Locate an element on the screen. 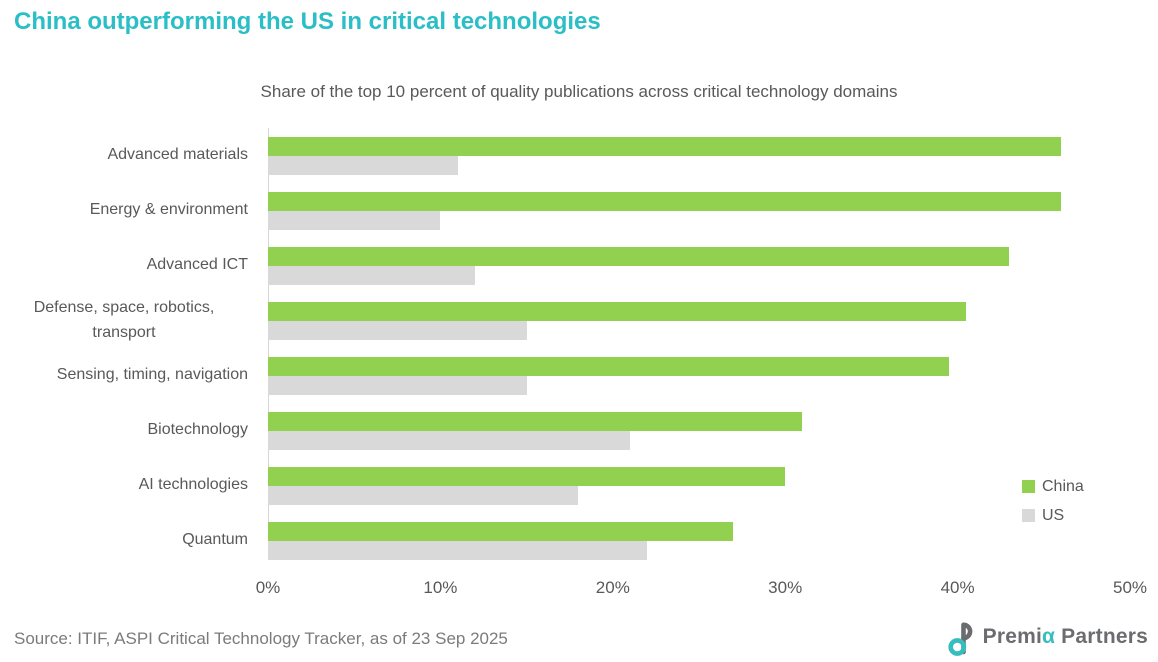 This screenshot has height=662, width=1158. legend-item-china: China is located at coordinates (1053, 486).